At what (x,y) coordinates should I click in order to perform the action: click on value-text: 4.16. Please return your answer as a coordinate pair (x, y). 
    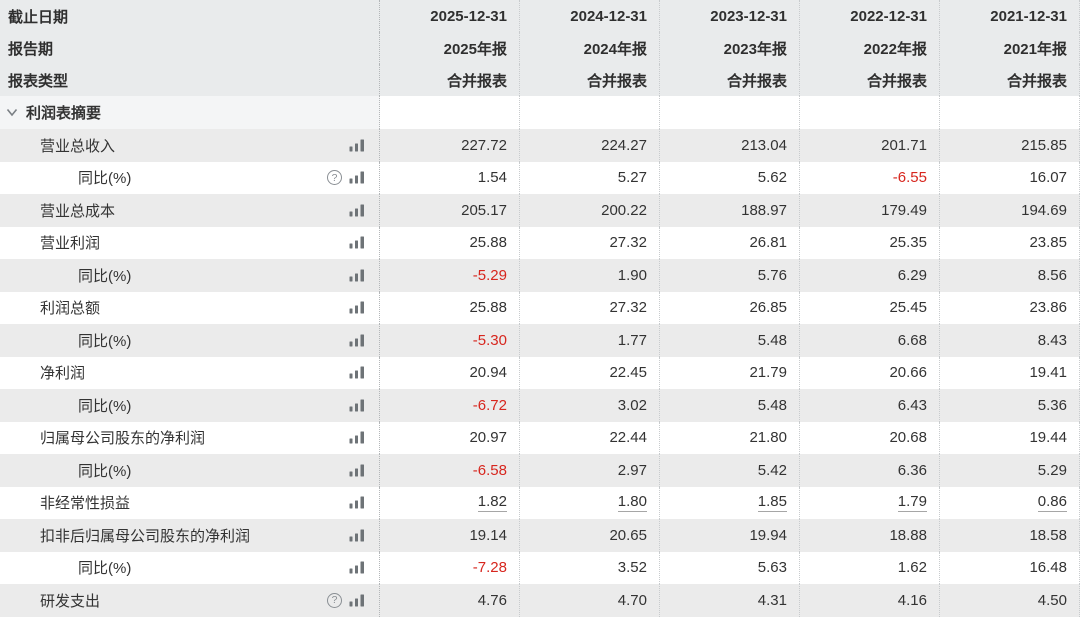
    Looking at the image, I should click on (912, 600).